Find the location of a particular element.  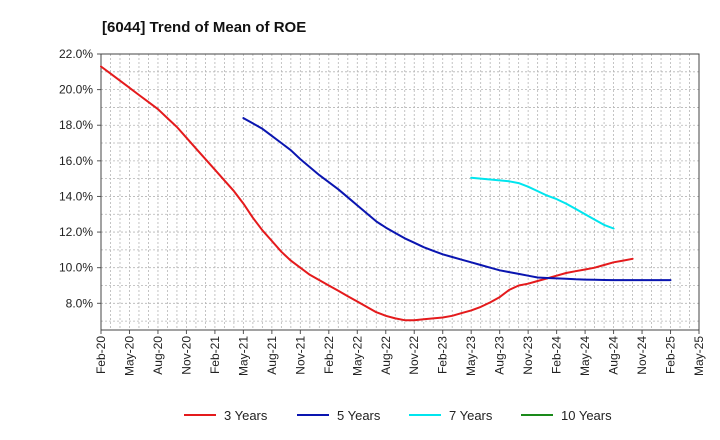

y-tick-label: 20.0% is located at coordinates (76, 90).